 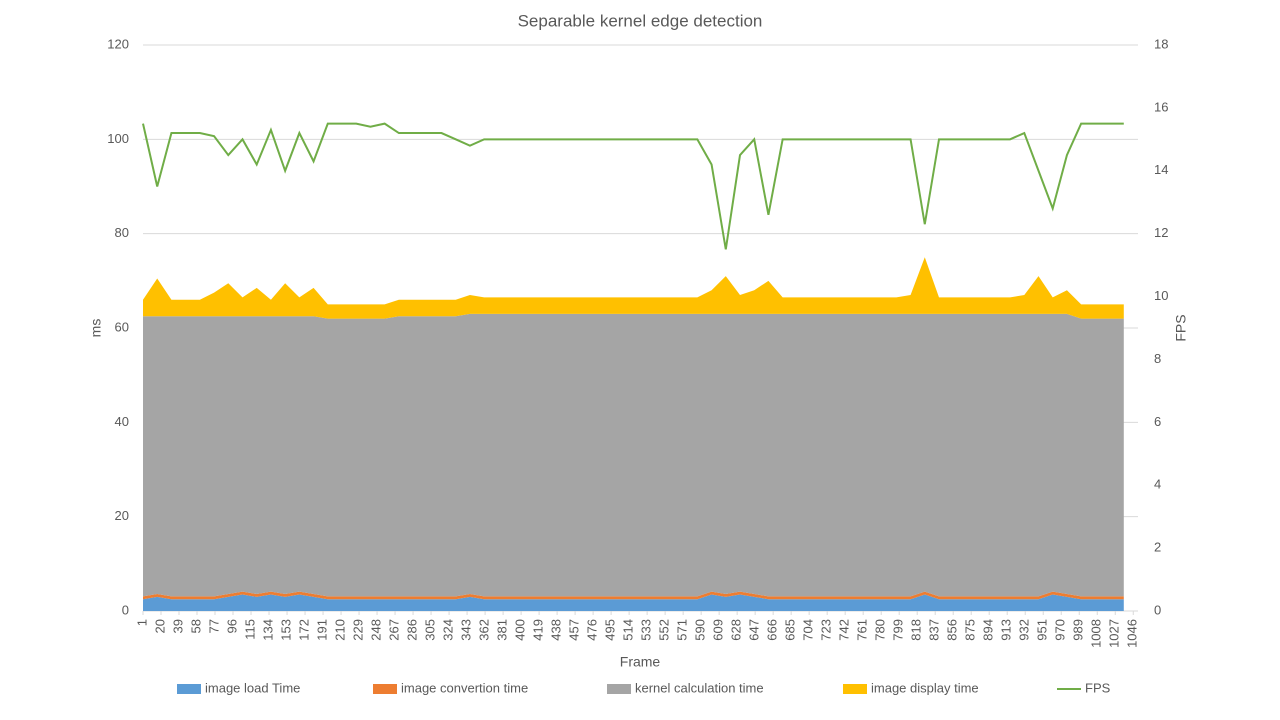 What do you see at coordinates (231, 626) in the screenshot?
I see `x-tick-label: 96` at bounding box center [231, 626].